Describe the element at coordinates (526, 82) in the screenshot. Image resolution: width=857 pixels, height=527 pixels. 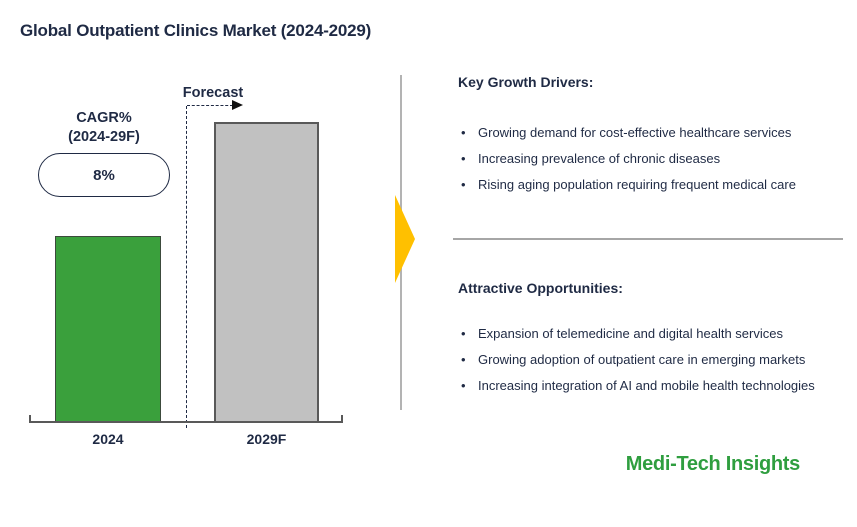
I see `growth-drivers-heading: Key Growth Drivers:` at that location.